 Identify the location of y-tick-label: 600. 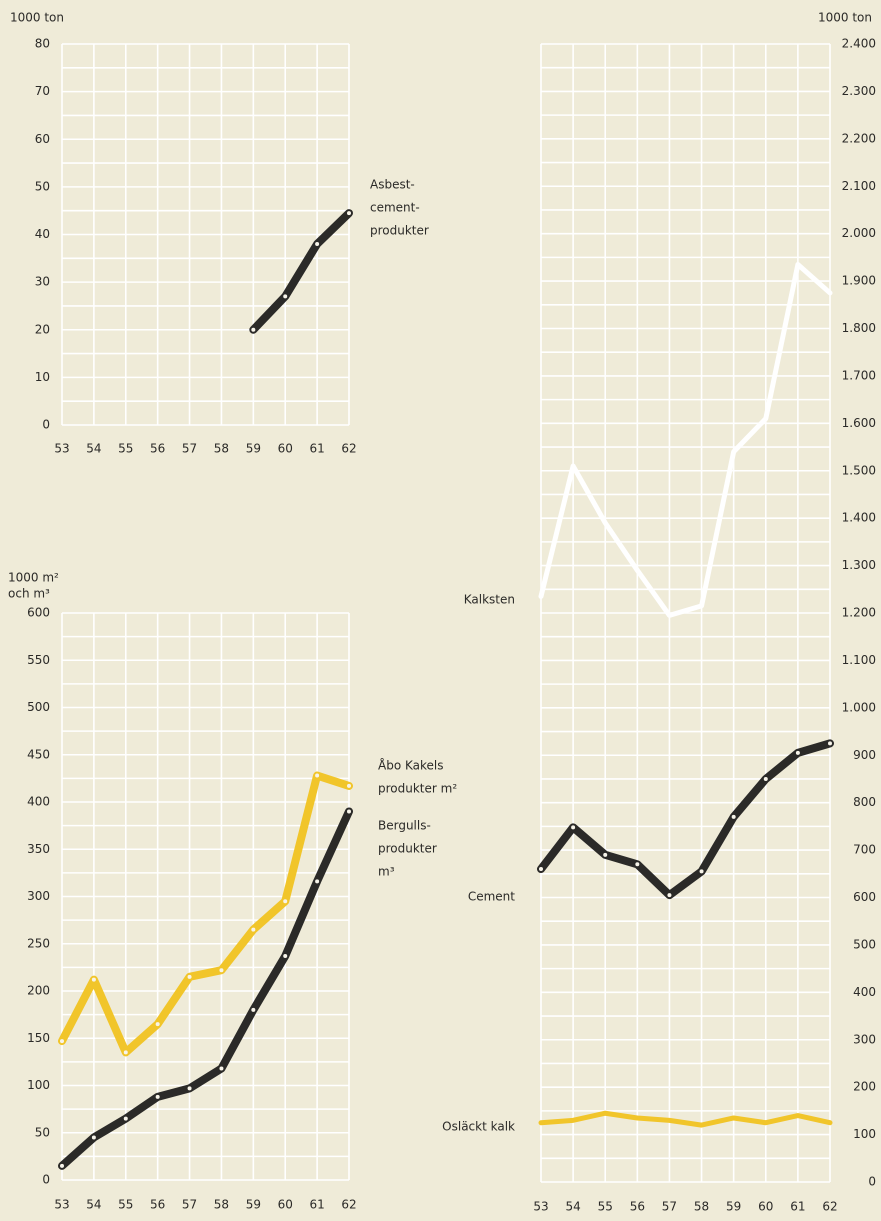
(38, 613).